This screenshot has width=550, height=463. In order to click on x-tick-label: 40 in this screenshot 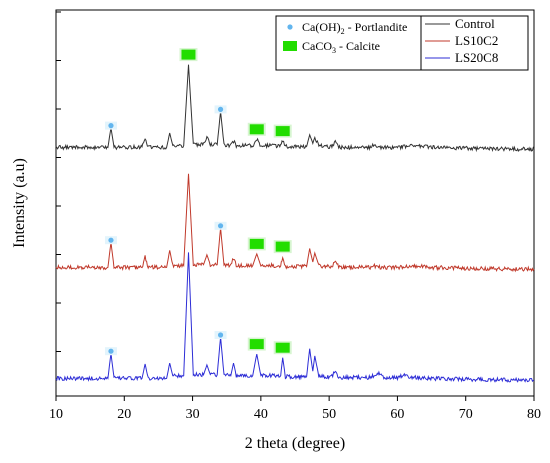, I will do `click(261, 414)`.